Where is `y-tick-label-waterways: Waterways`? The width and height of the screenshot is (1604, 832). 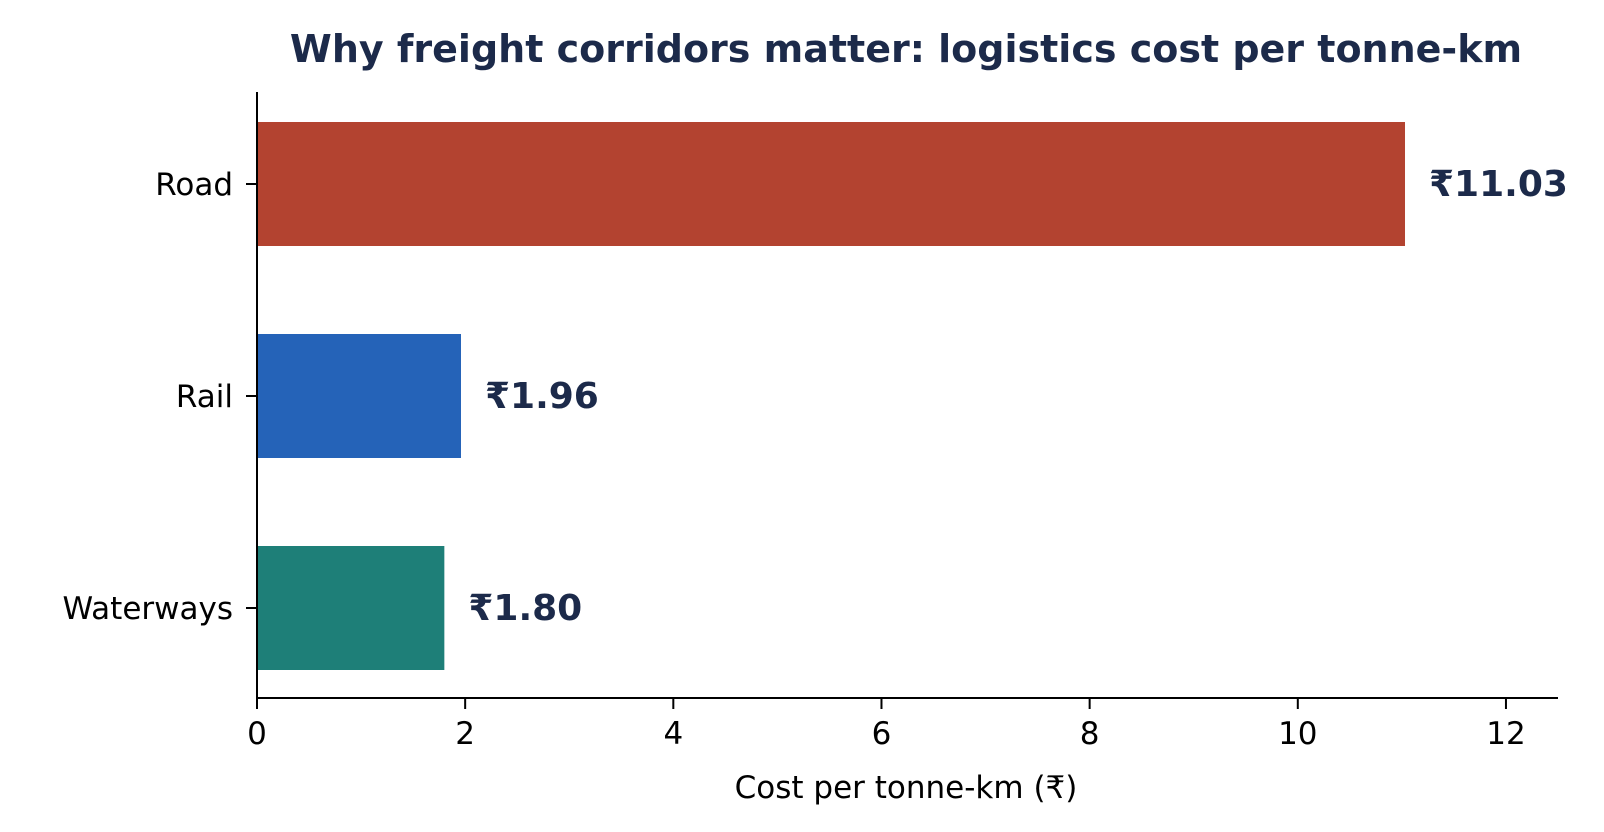
y-tick-label-waterways: Waterways is located at coordinates (148, 609).